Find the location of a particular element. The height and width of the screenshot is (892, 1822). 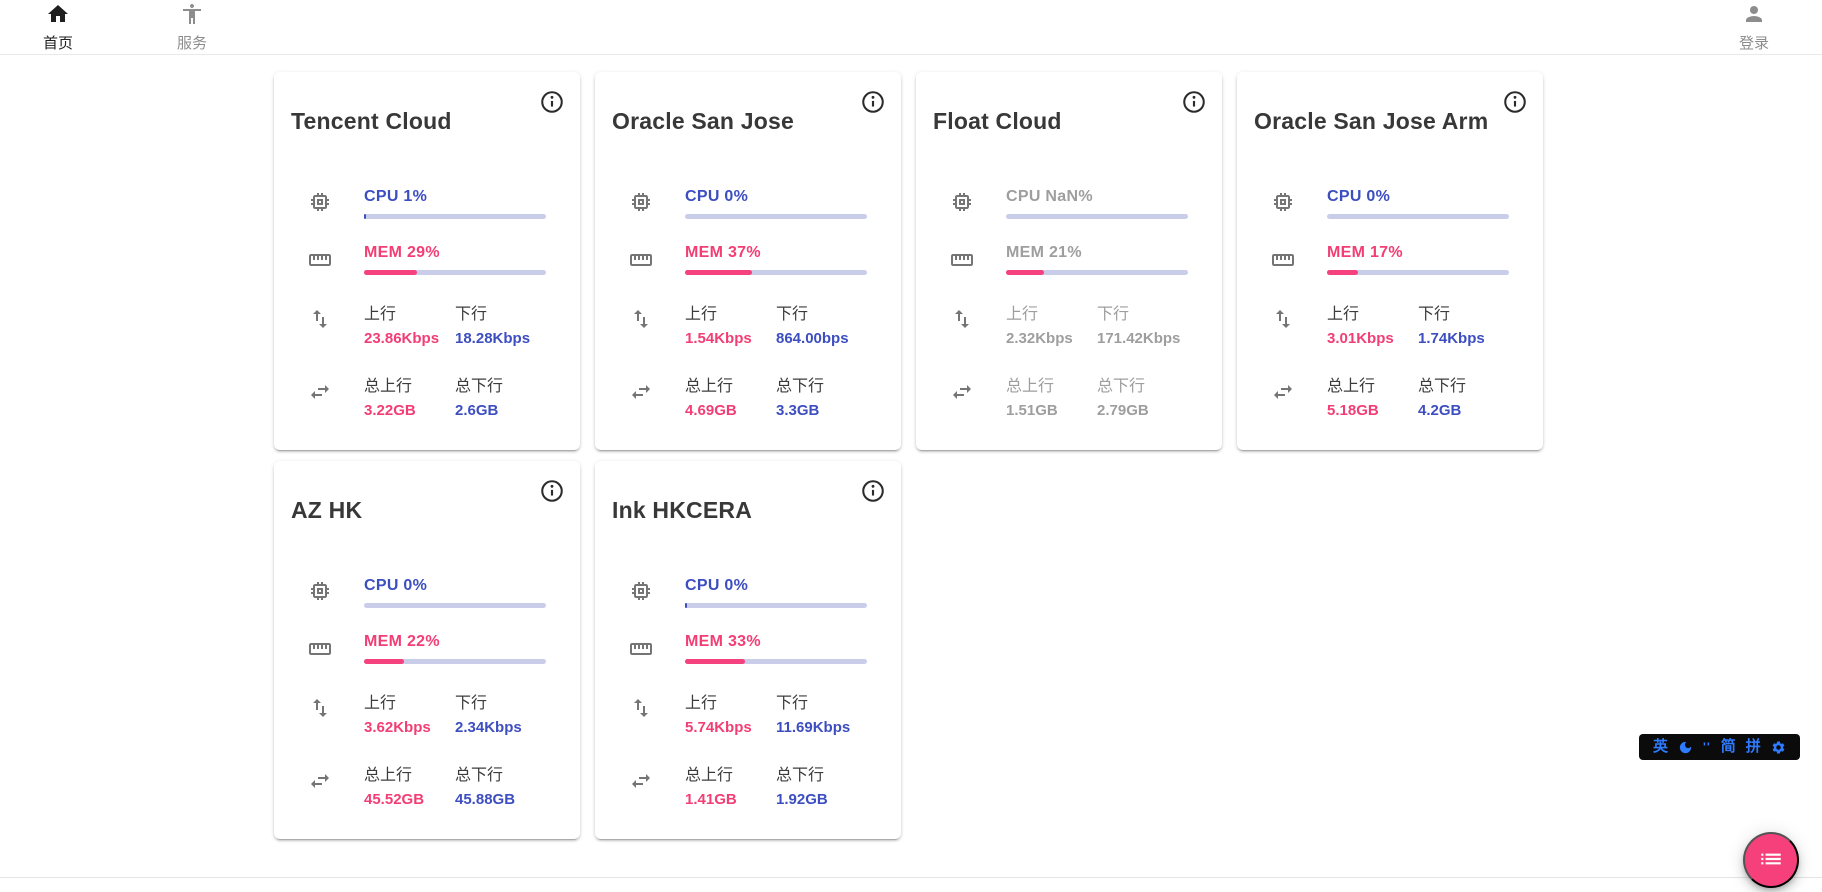

nav-item-home: 首页 is located at coordinates (58, 27).